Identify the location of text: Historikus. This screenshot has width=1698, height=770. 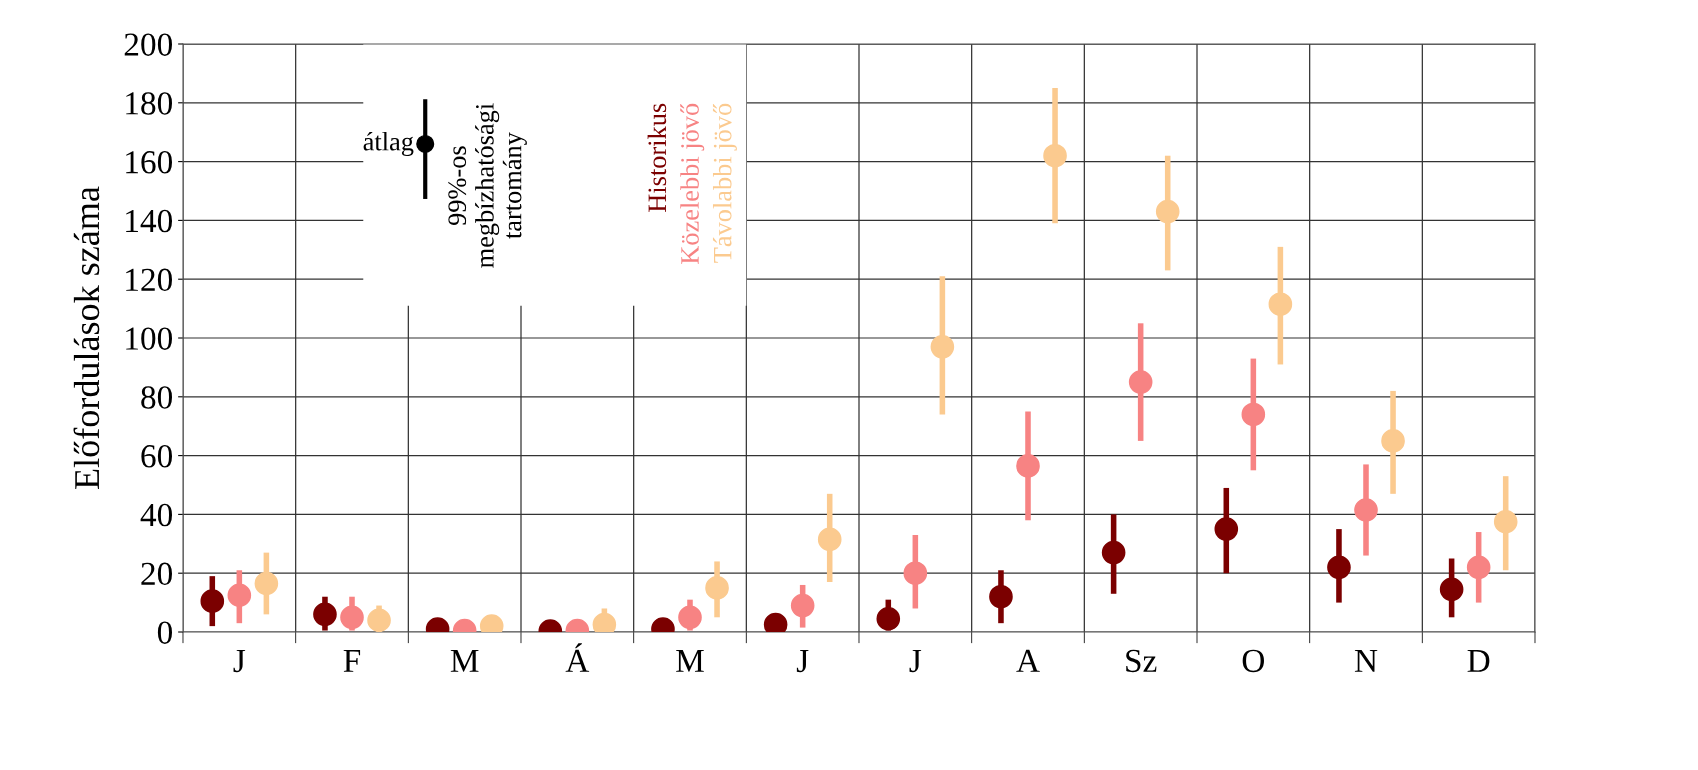
(657, 157).